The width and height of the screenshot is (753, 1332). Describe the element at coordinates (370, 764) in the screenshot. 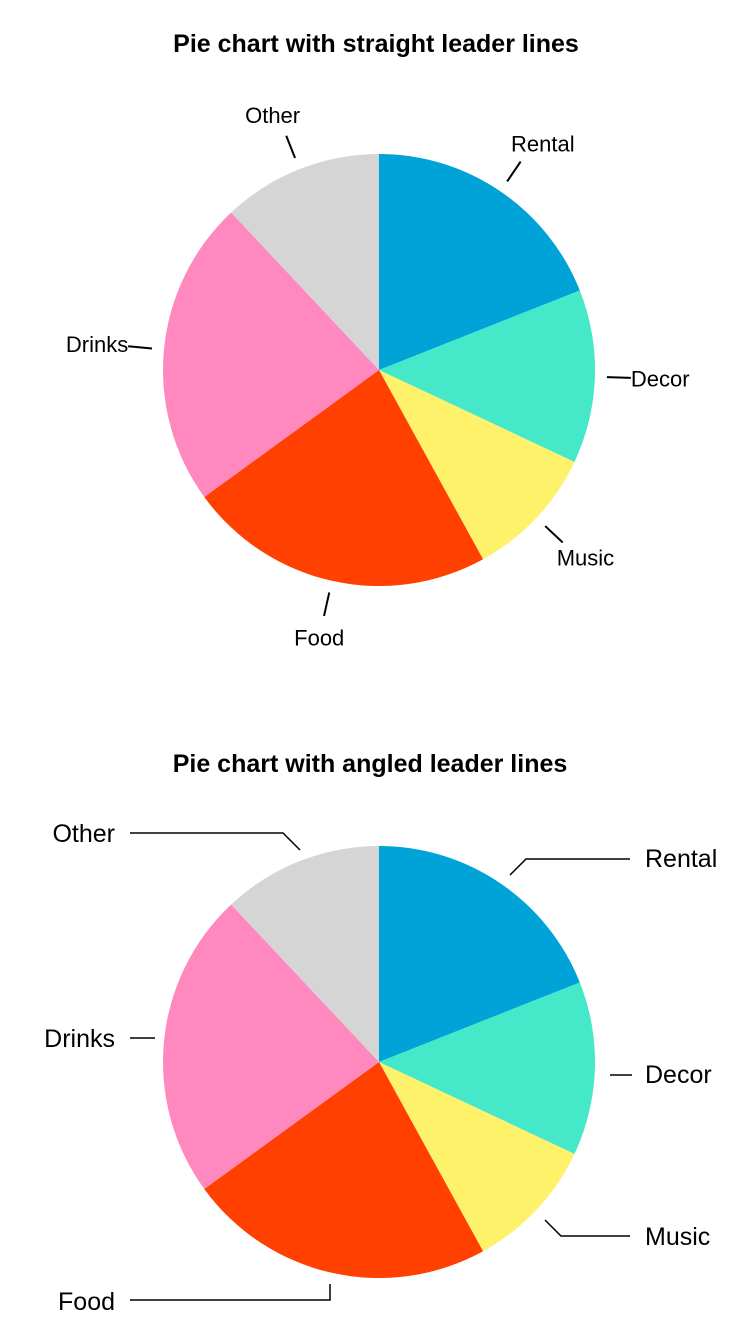

I see `chart-title-2: Pie chart with angled leader lines` at that location.